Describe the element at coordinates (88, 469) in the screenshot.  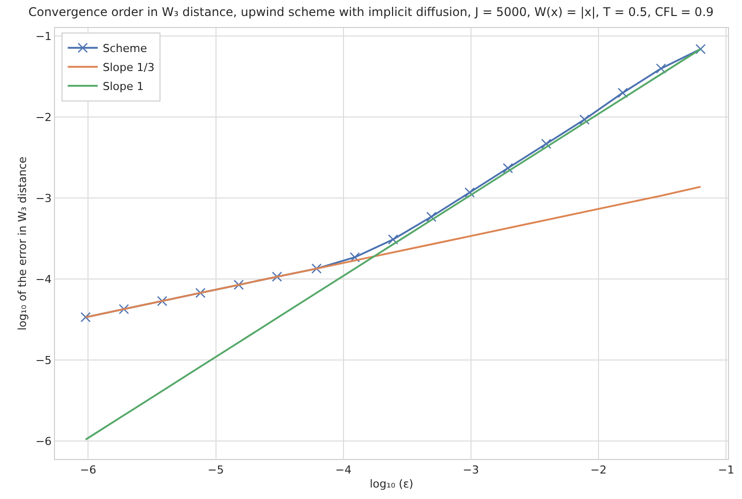
I see `x-tick-label: −6` at that location.